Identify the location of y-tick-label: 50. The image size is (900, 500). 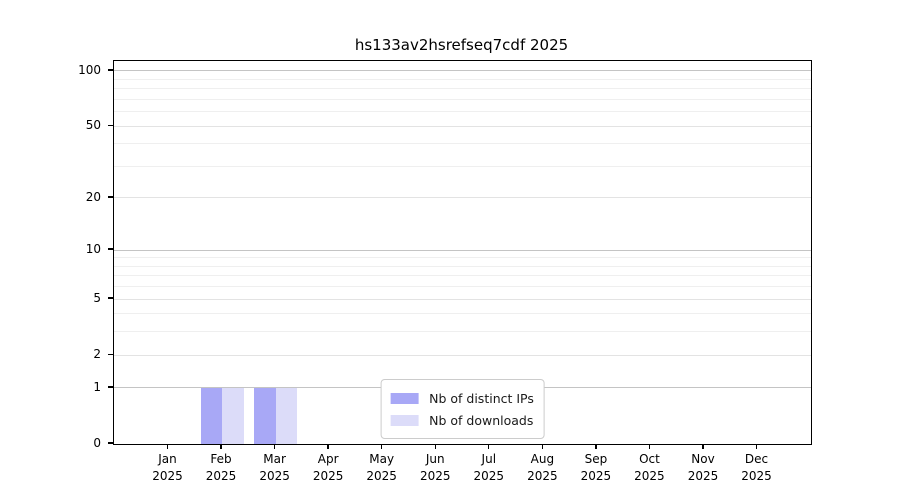
(93, 125).